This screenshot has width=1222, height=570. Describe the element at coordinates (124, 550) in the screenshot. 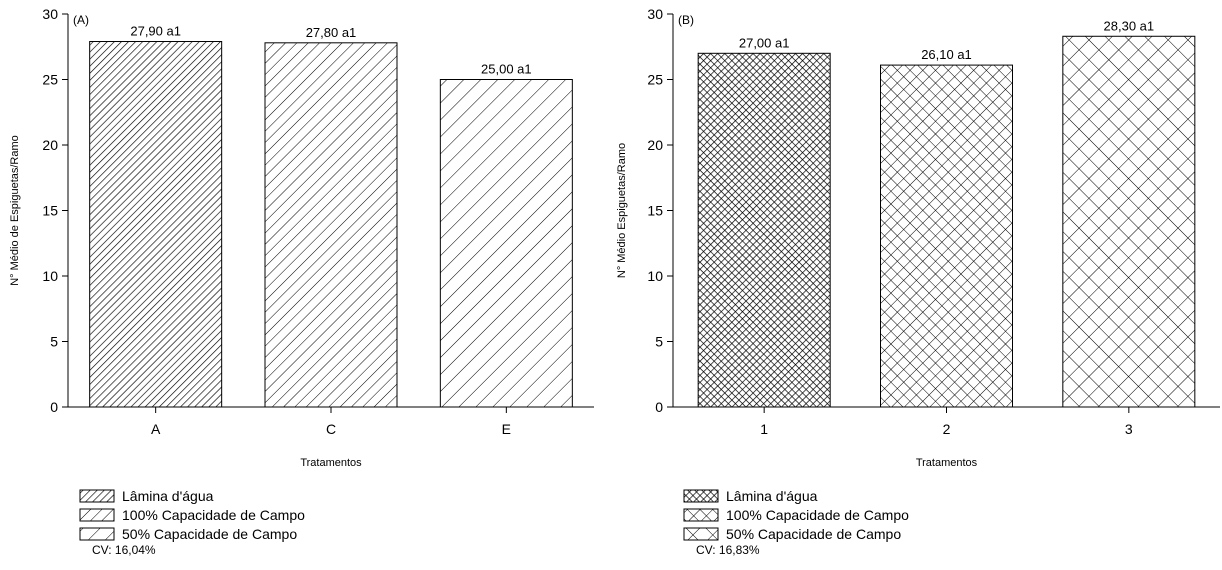

I see `cv-label: CV: 16,04%` at that location.